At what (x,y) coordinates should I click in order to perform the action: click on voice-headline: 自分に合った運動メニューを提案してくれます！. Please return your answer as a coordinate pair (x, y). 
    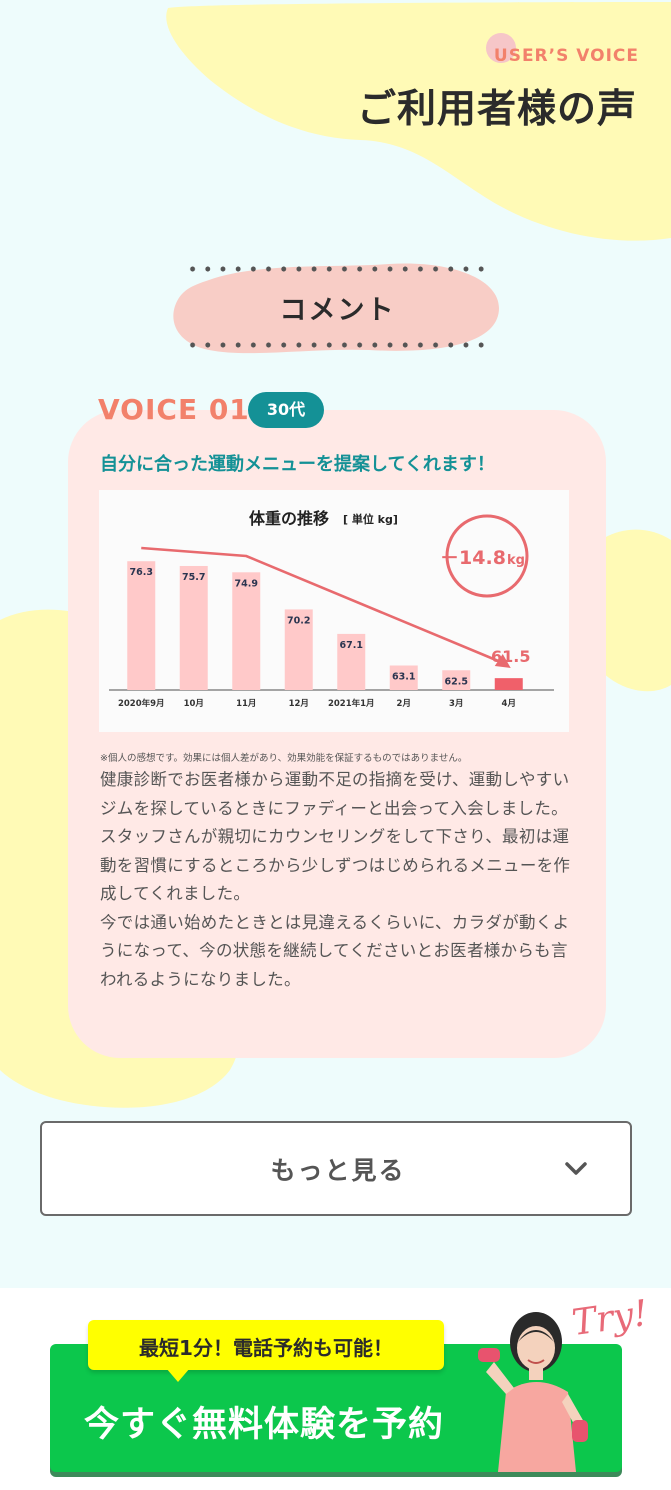
    Looking at the image, I should click on (297, 464).